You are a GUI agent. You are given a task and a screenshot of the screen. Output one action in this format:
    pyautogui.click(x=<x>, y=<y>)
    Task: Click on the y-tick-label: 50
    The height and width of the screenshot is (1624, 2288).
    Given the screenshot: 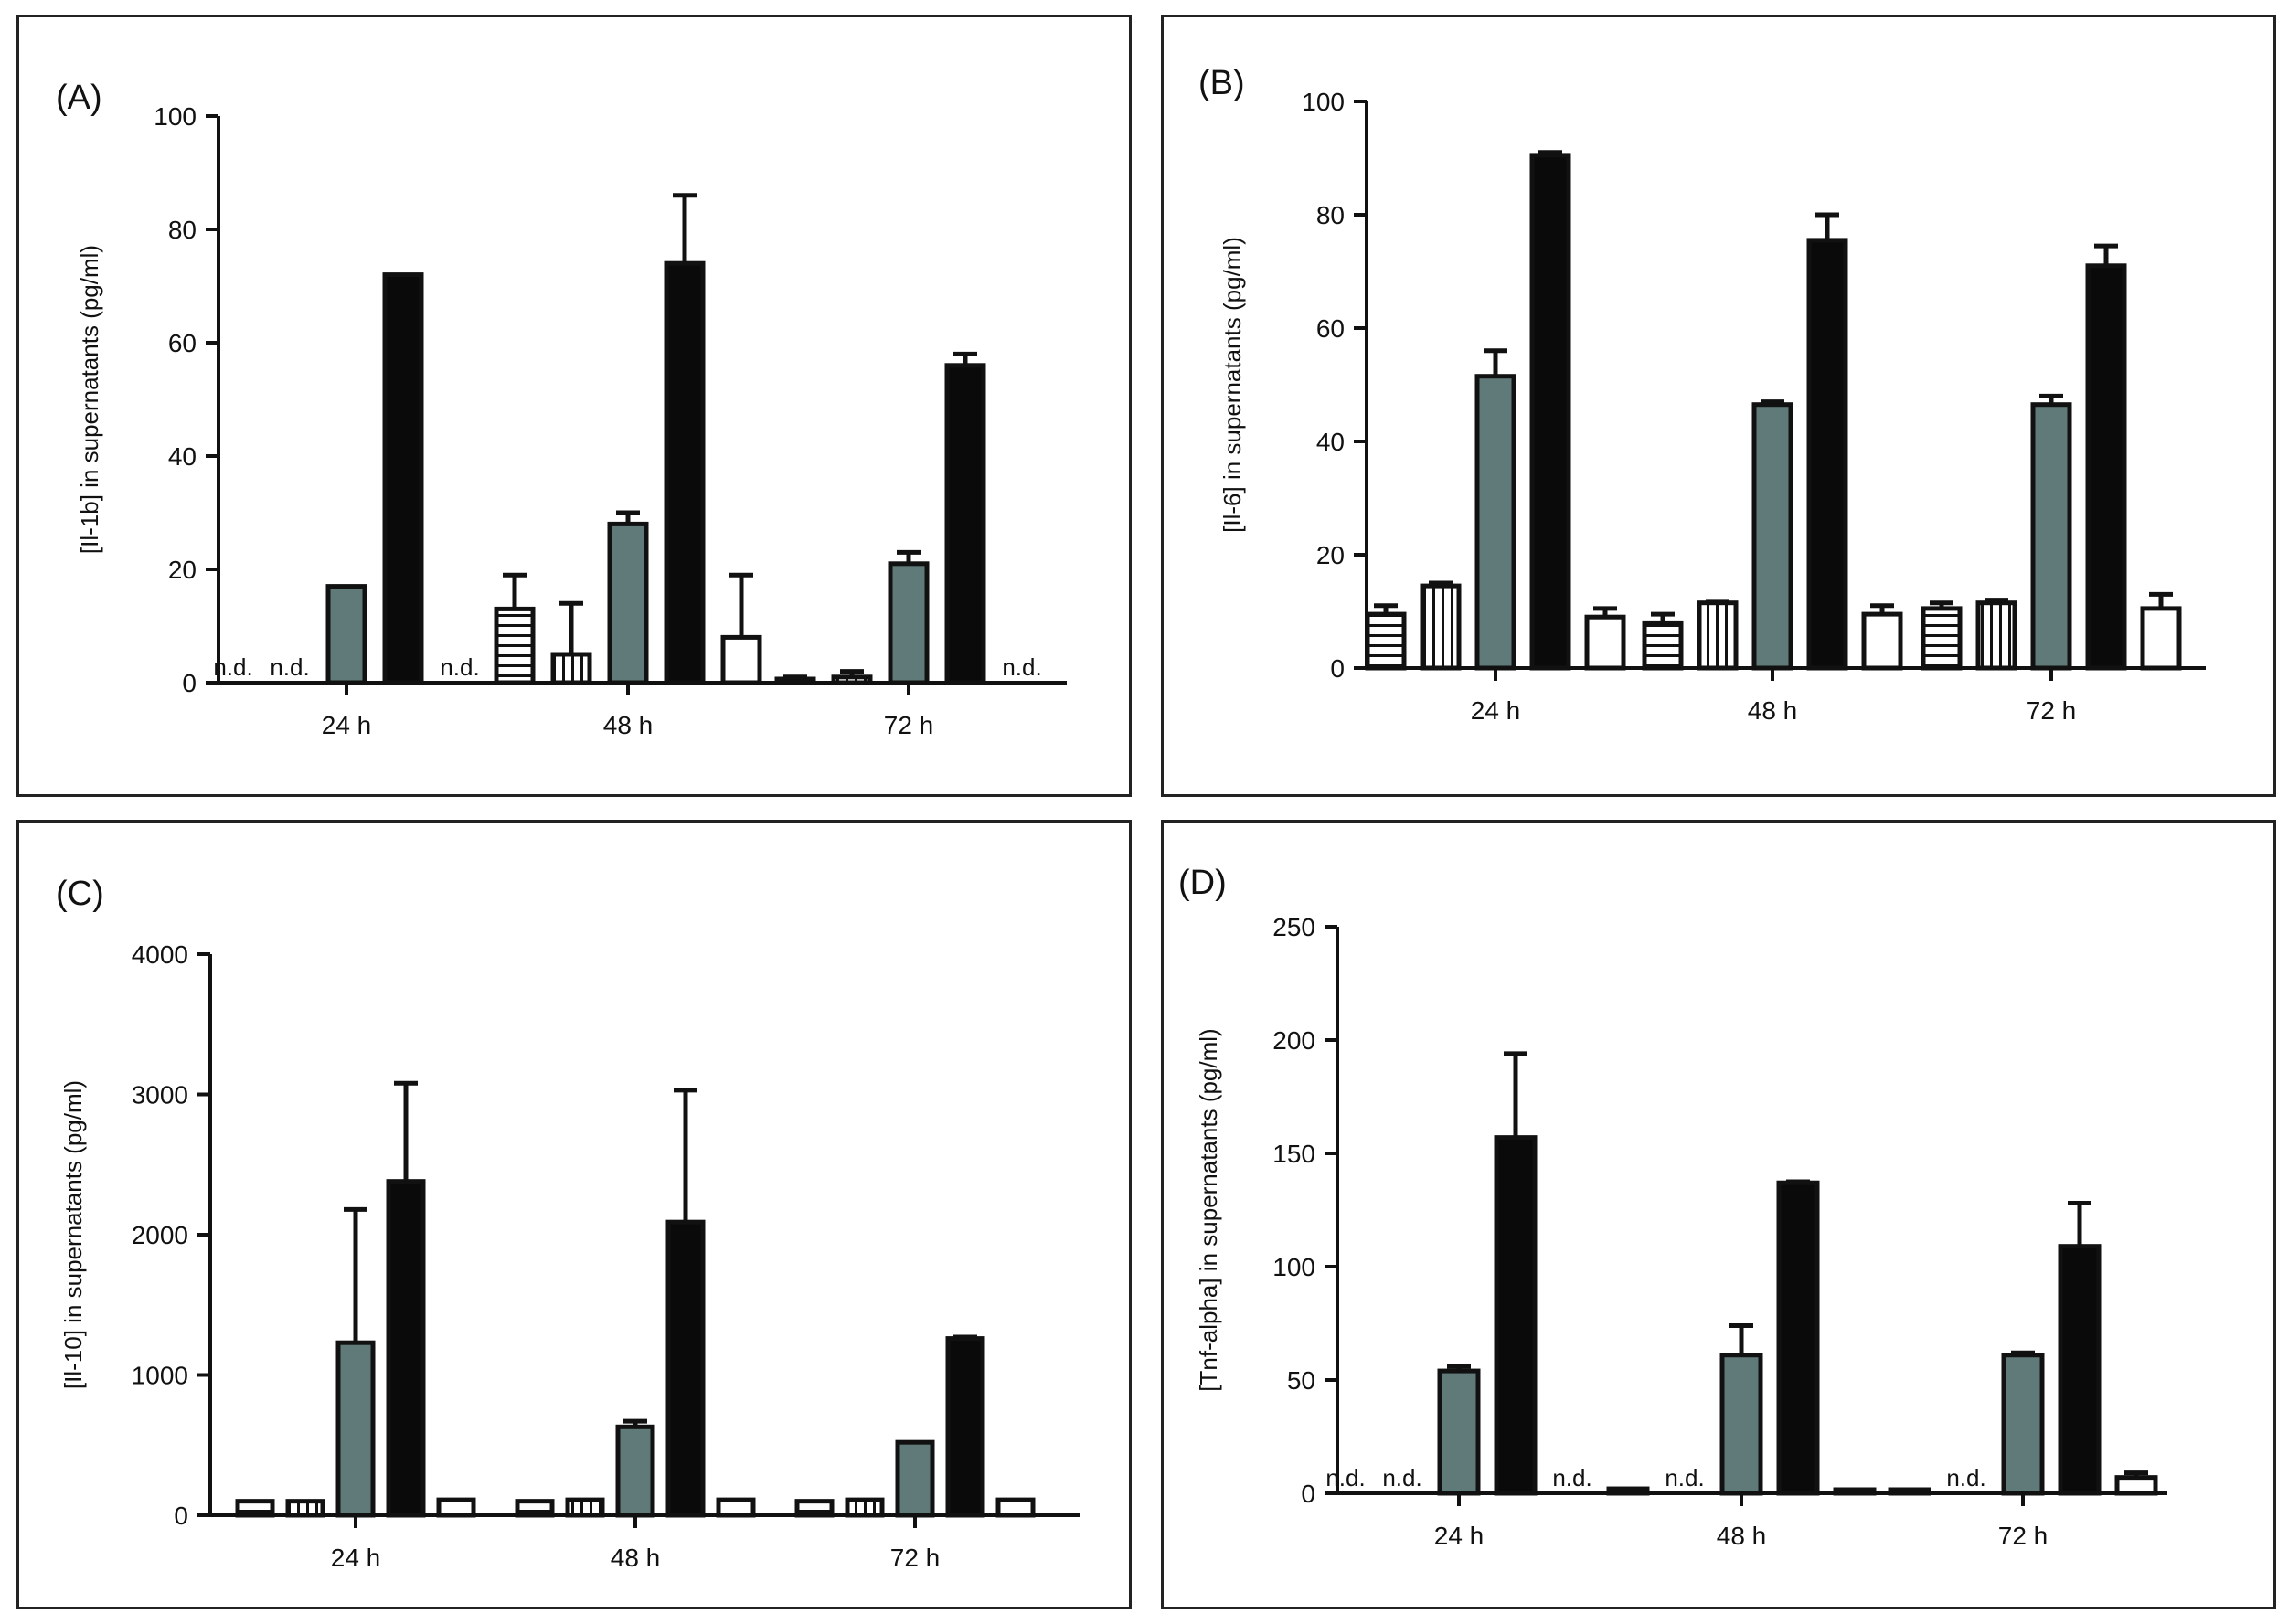 What is the action you would take?
    pyautogui.click(x=1301, y=1381)
    